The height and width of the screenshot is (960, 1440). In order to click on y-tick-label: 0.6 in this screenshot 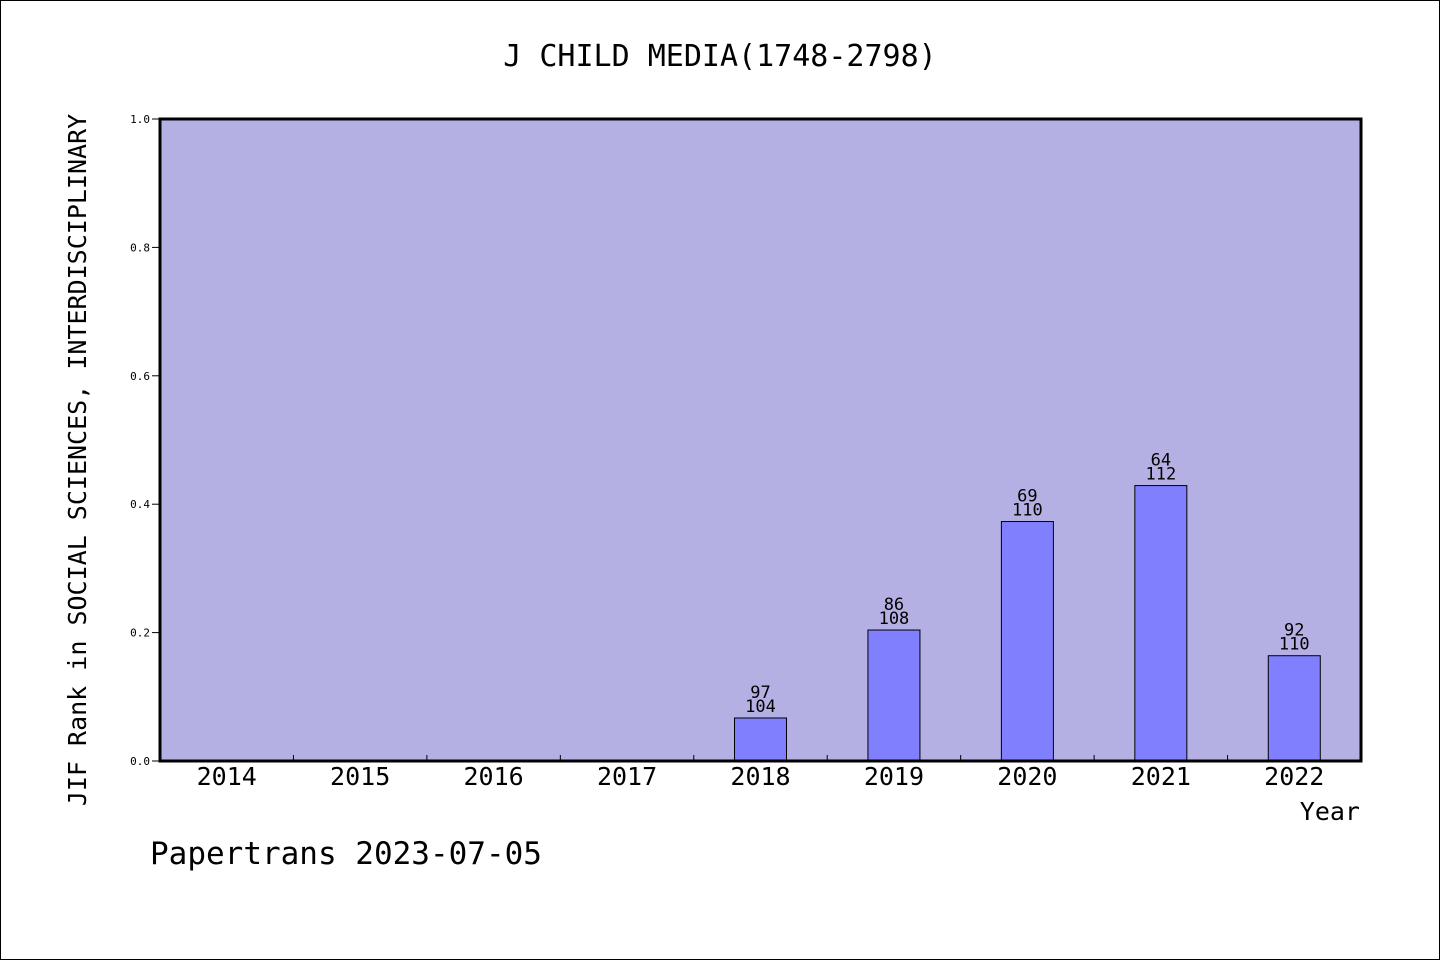, I will do `click(140, 376)`.